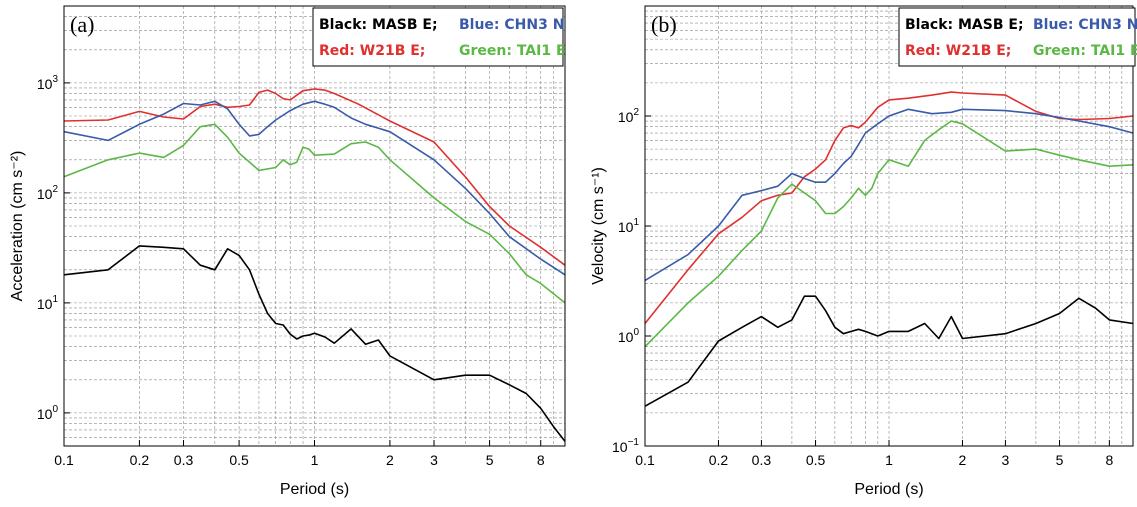 This screenshot has height=507, width=1137. What do you see at coordinates (620, 281) in the screenshot?
I see `y-axis: 10⁻¹ 10⁰ 10¹ 10² Velocity (cm s⁻¹)` at bounding box center [620, 281].